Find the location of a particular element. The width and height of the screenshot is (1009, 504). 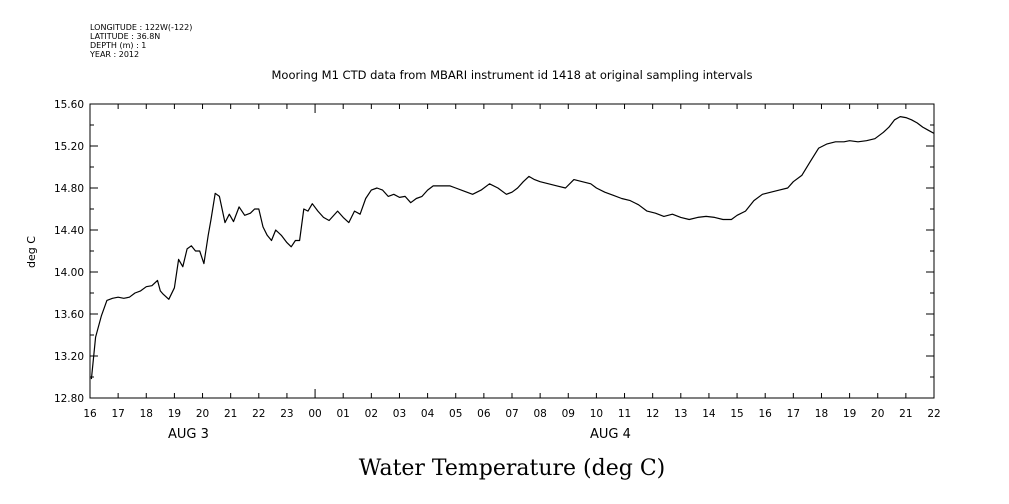

x-tick-label: 03 is located at coordinates (399, 414).